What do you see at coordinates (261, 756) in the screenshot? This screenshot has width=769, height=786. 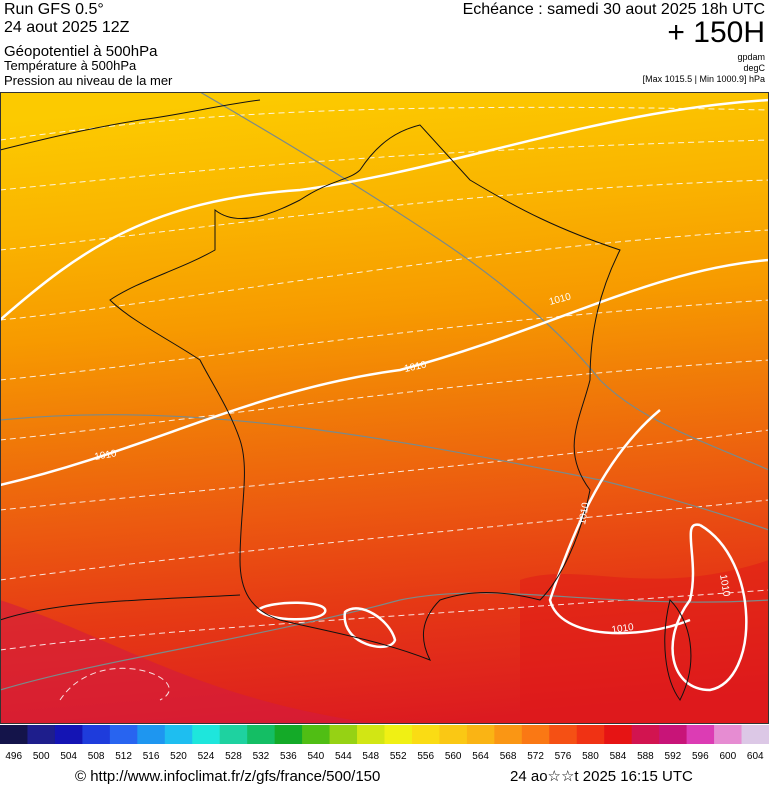 I see `colorbar-label: 532` at bounding box center [261, 756].